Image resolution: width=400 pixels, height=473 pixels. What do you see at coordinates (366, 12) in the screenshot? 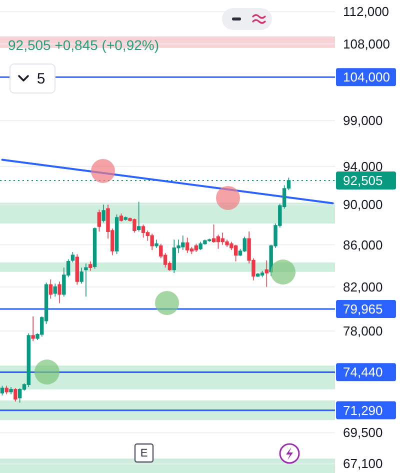
I see `y-tick-label: 112,000` at bounding box center [366, 12].